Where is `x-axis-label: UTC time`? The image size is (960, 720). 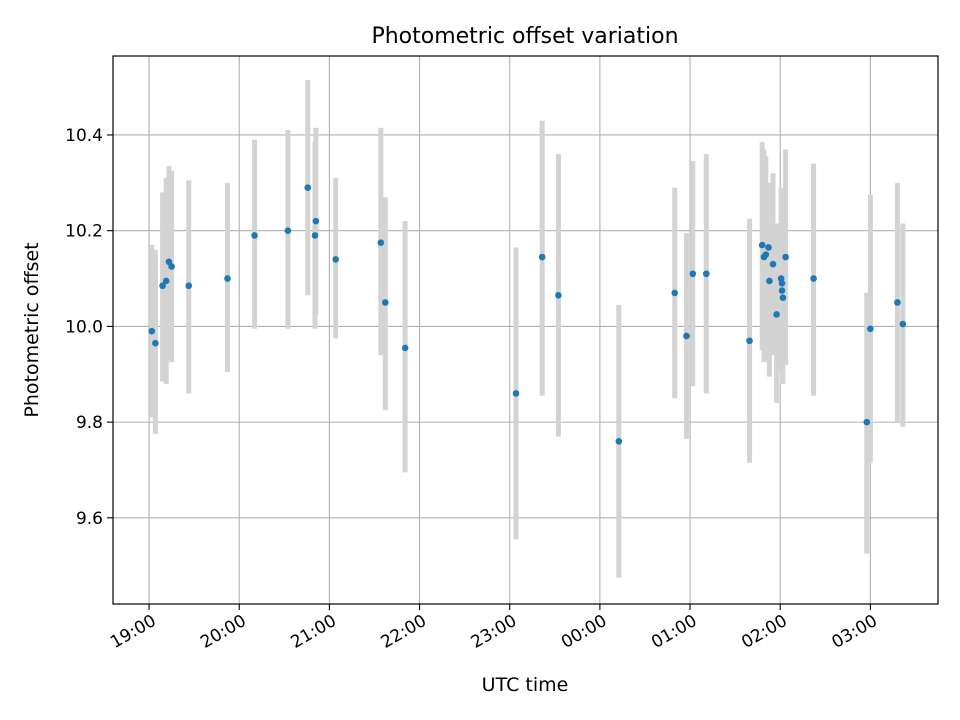 x-axis-label: UTC time is located at coordinates (525, 685).